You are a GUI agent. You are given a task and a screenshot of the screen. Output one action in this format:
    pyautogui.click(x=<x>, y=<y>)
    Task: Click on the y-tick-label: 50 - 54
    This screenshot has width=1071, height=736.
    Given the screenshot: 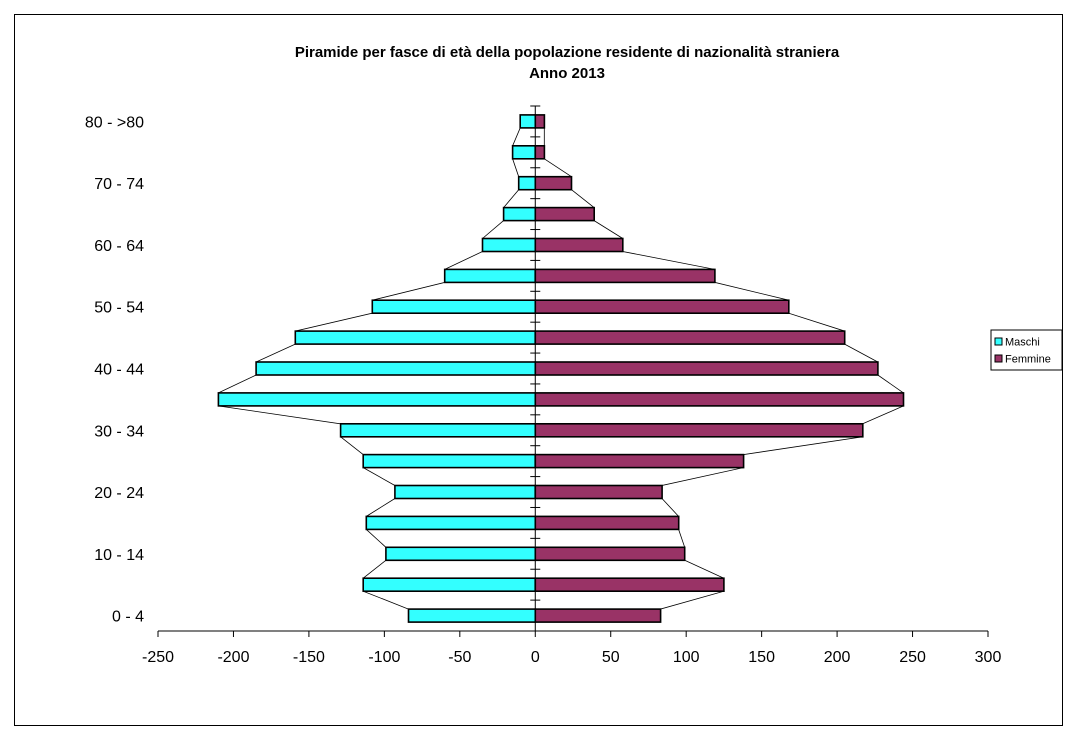 What is the action you would take?
    pyautogui.click(x=119, y=308)
    